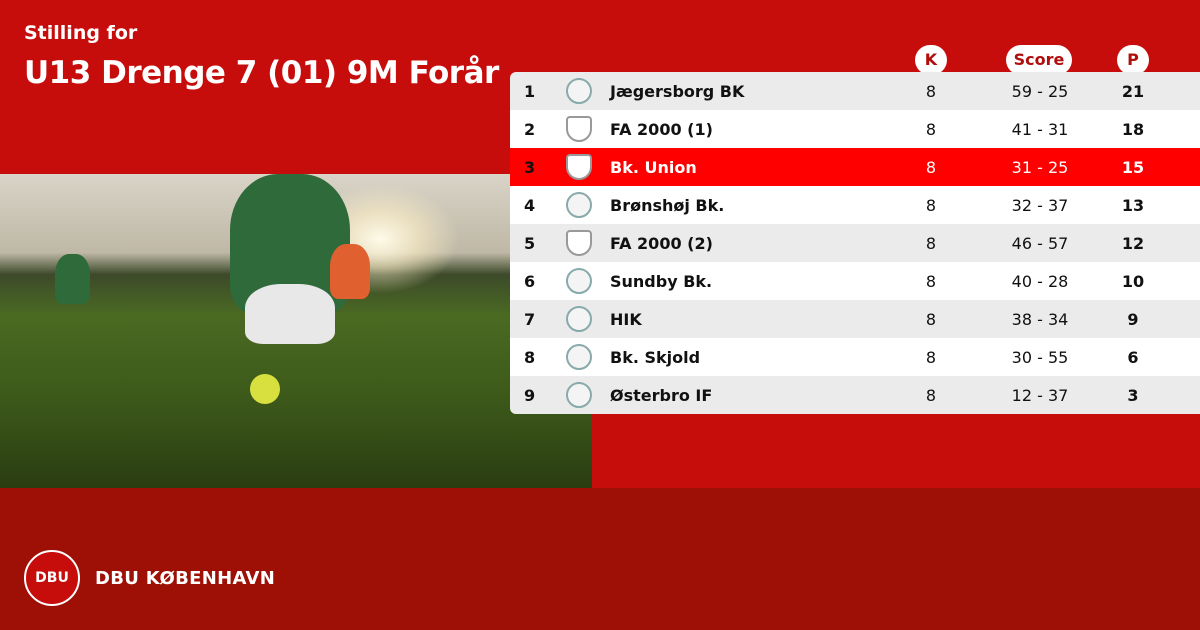  Describe the element at coordinates (1040, 395) in the screenshot. I see `score: 12 - 37` at that location.